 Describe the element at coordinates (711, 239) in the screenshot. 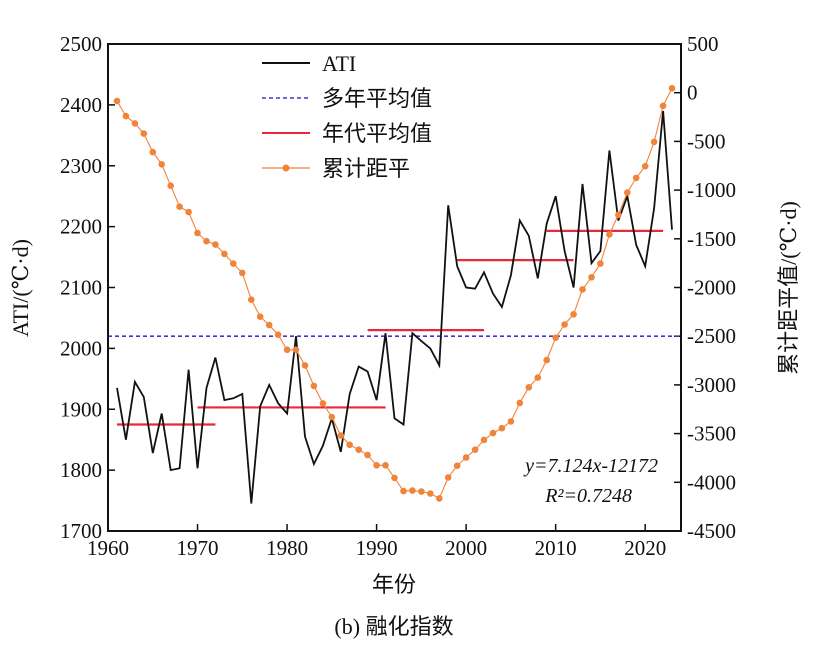

I see `right-tick-label: -1500` at that location.